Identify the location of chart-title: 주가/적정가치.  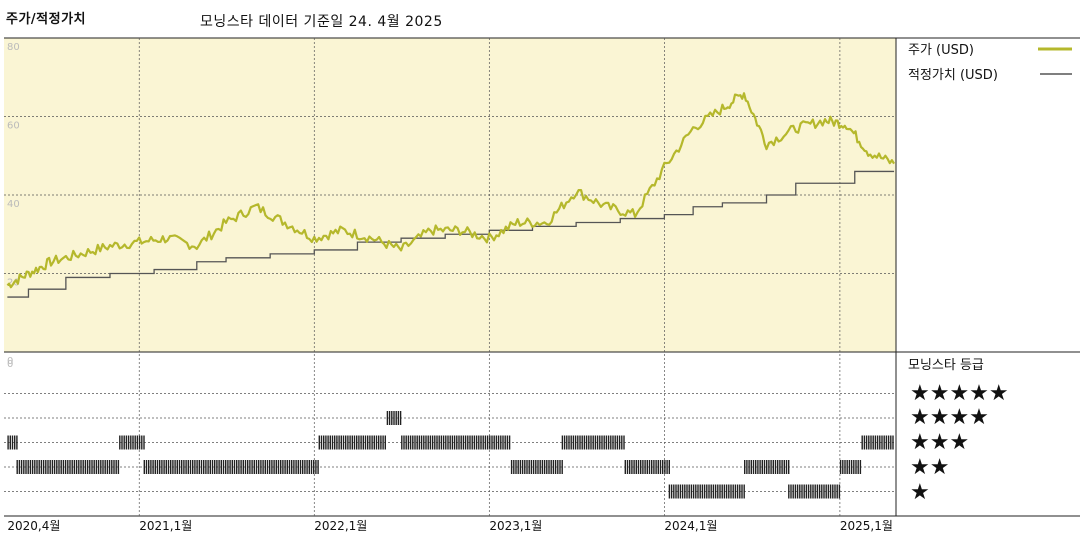
(46, 19).